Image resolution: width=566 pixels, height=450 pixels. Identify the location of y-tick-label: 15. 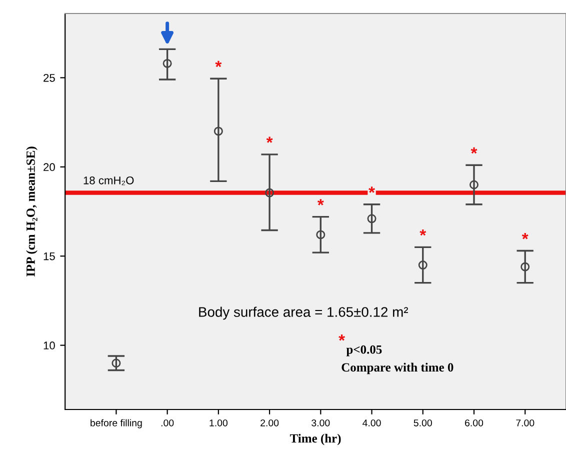
(49, 256).